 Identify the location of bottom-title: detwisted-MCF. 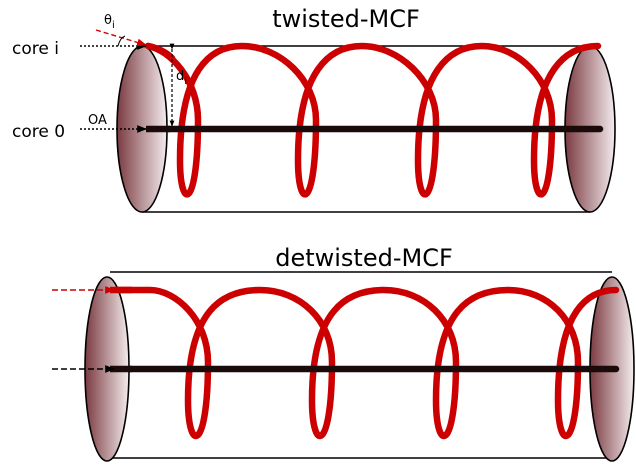
(364, 258).